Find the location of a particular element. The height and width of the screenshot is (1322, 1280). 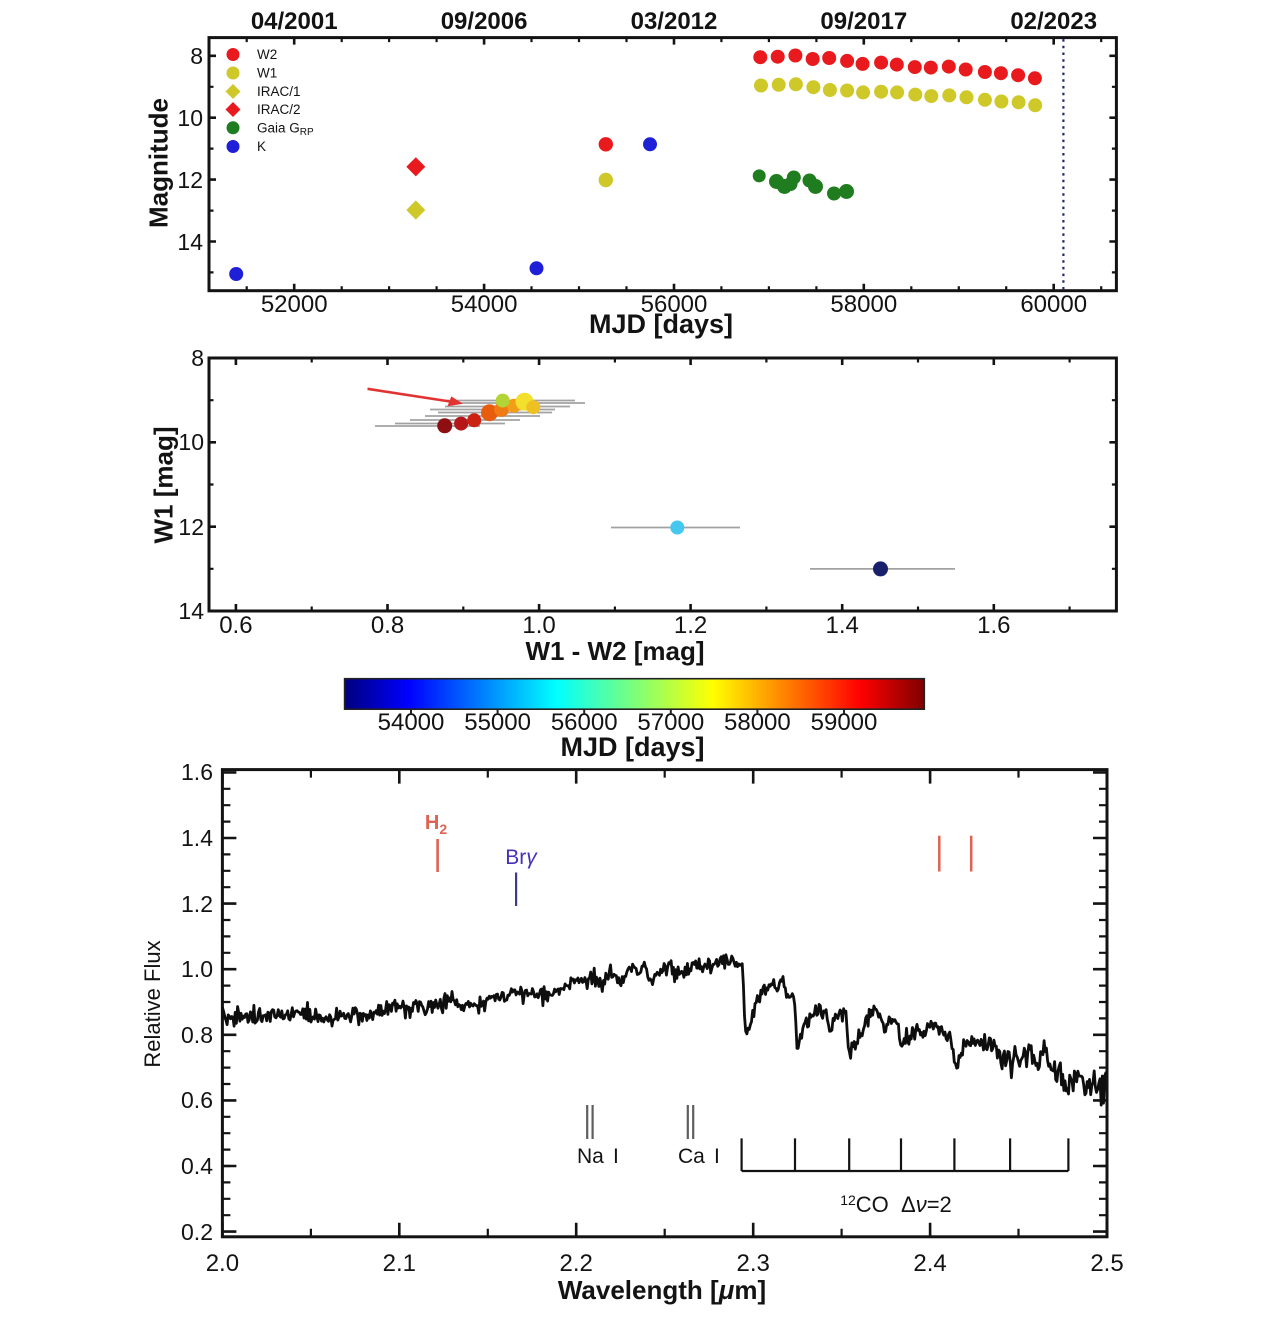

svg-text: 58000 is located at coordinates (863, 304).